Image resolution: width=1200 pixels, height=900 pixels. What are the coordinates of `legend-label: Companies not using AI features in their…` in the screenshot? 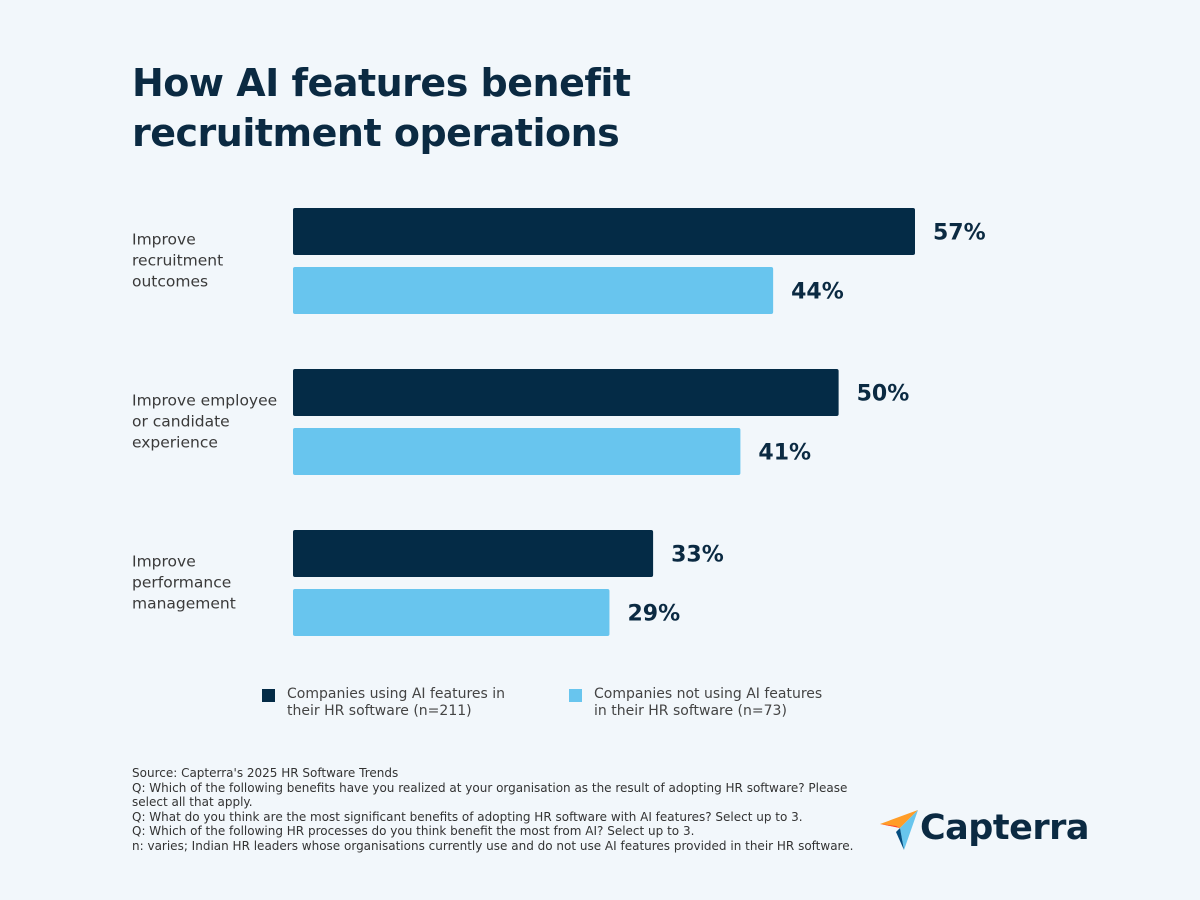 It's located at (708, 702).